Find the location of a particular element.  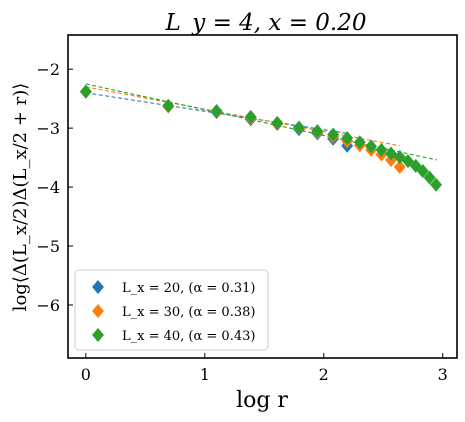

legend-label-series-1: L_x = 20, (α = 0.31) is located at coordinates (188, 288).